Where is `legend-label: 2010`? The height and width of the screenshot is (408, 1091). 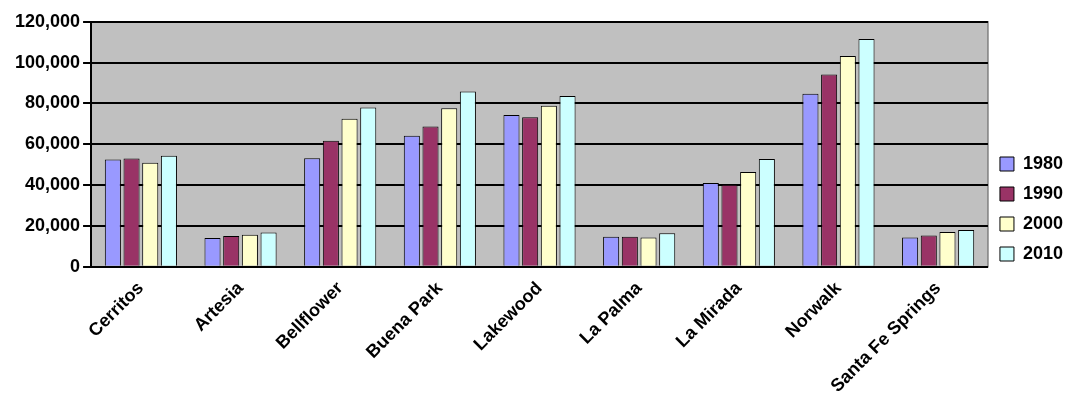 legend-label: 2010 is located at coordinates (1042, 252).